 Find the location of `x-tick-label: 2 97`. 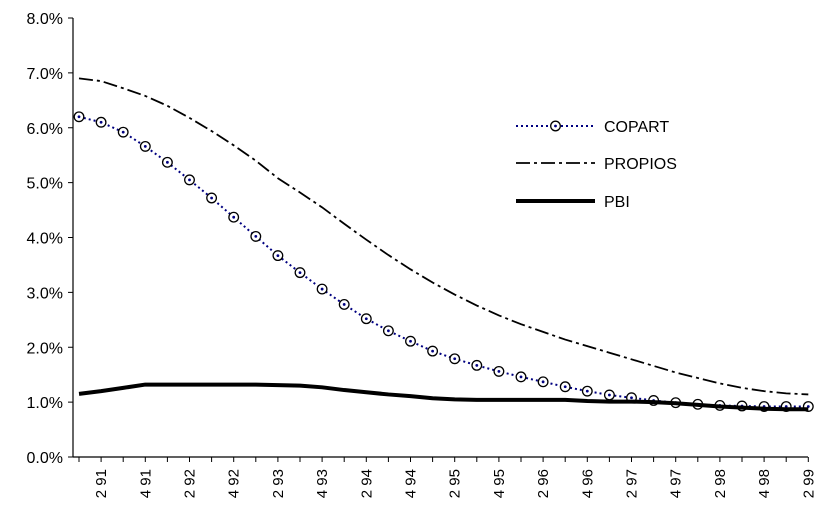

x-tick-label: 2 97 is located at coordinates (632, 483).